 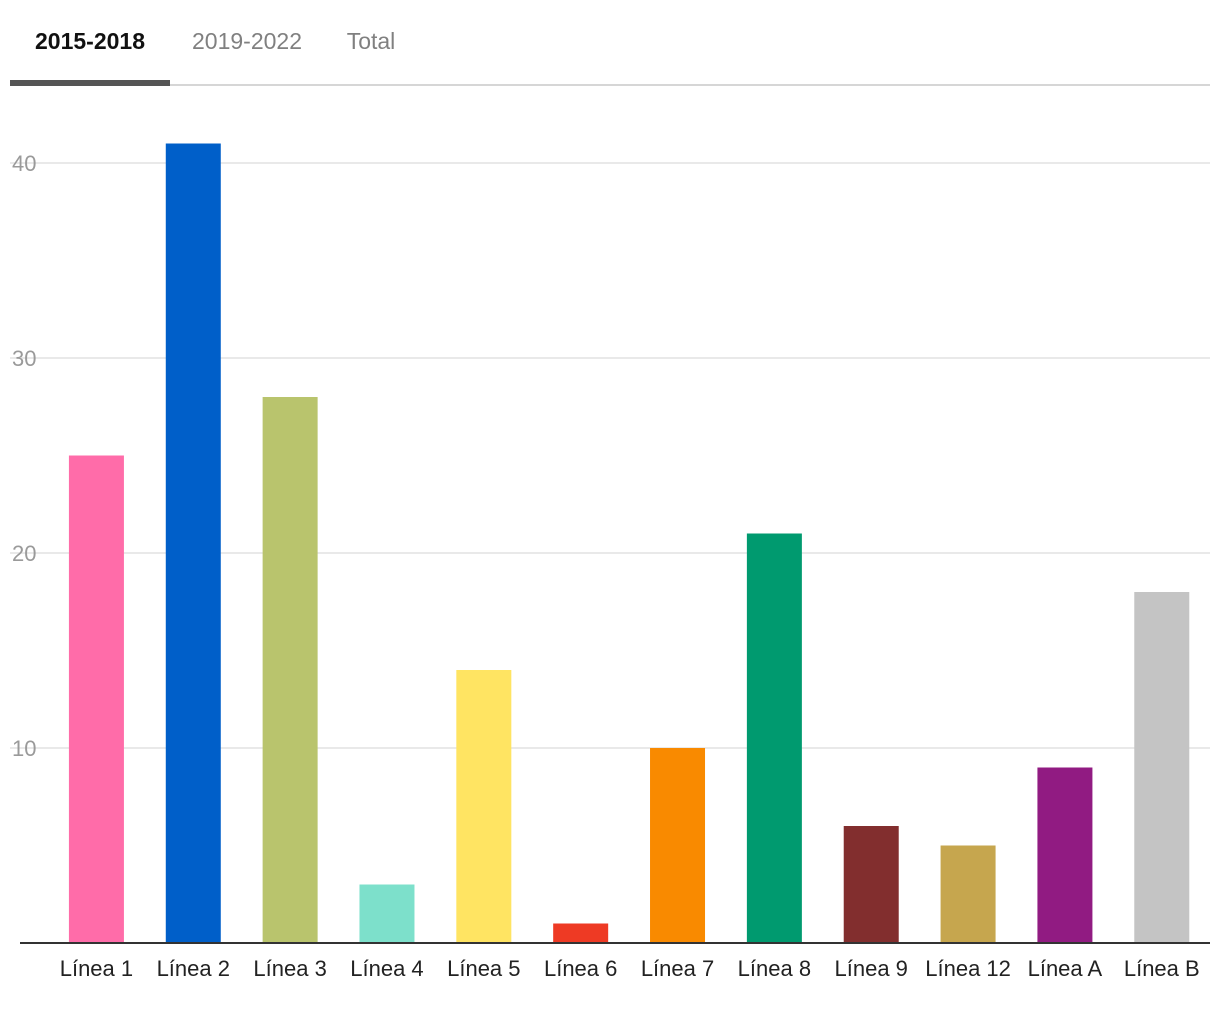 I want to click on y-tick-label: 30, so click(x=24, y=358).